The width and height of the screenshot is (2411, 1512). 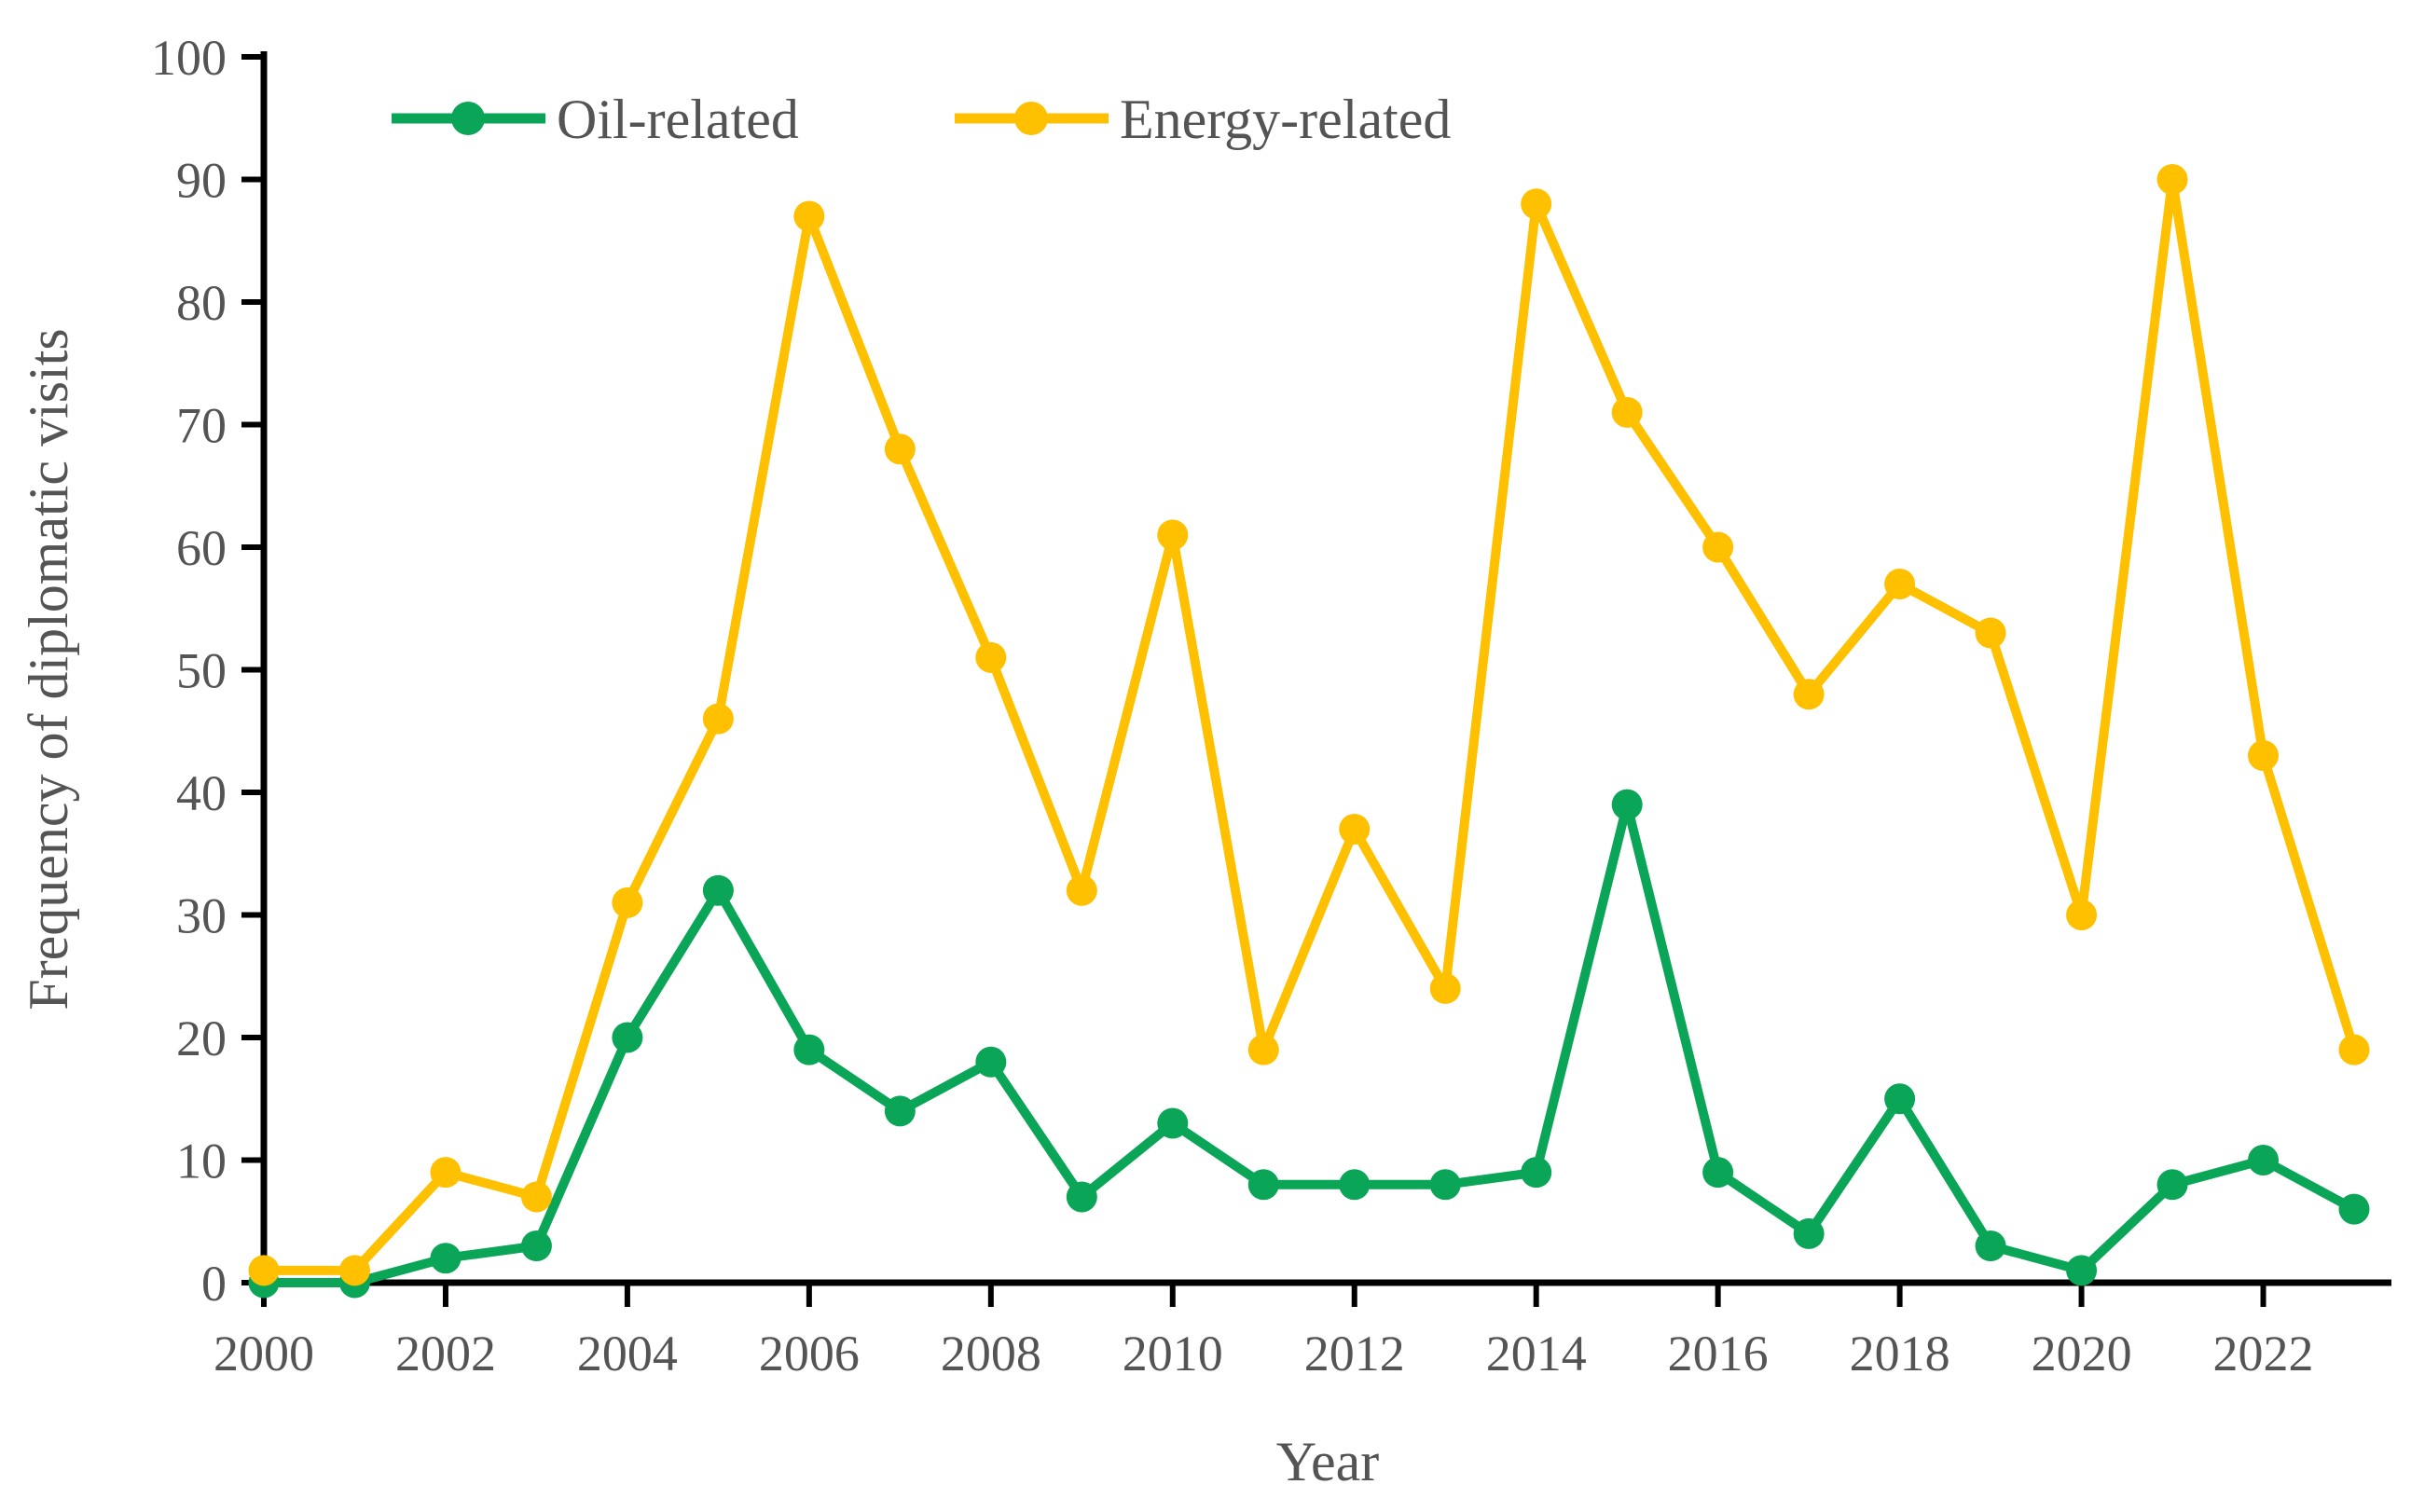 I want to click on y-tick-label: 90, so click(x=201, y=181).